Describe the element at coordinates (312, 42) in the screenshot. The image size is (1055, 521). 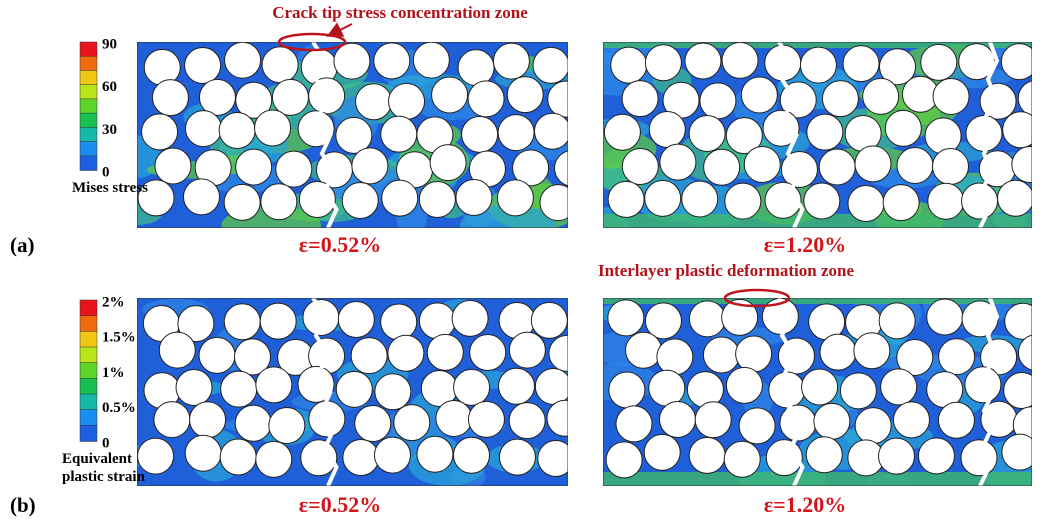
I see `highlight-ellipse` at that location.